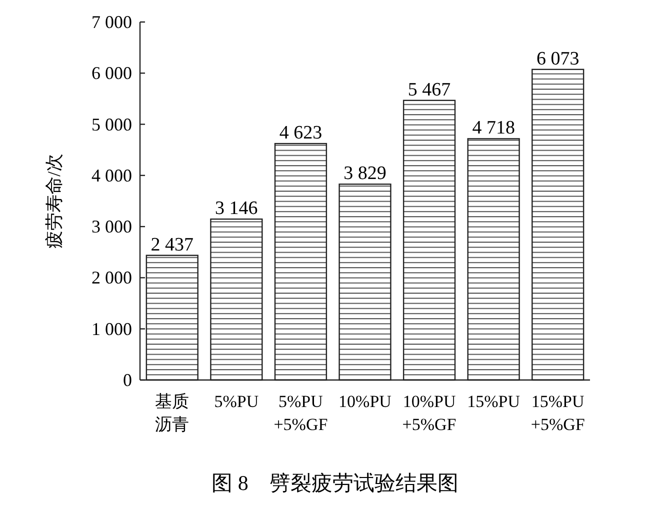 The image size is (652, 518). What do you see at coordinates (112, 175) in the screenshot?
I see `y-tick-label: 4 000` at bounding box center [112, 175].